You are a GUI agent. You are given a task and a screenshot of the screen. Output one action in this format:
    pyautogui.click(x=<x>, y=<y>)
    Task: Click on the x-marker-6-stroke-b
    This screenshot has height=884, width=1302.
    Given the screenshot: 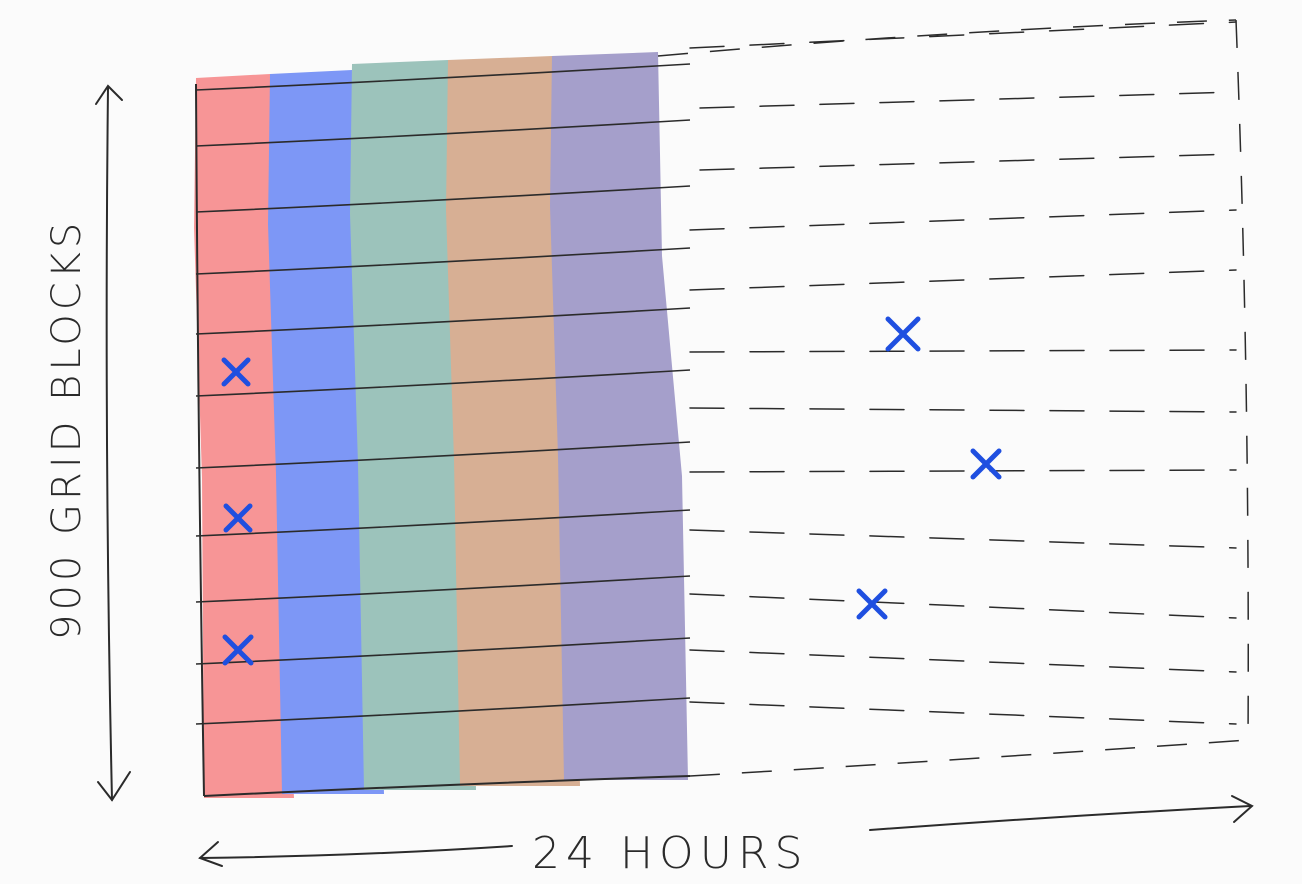 What is the action you would take?
    pyautogui.click(x=872, y=604)
    